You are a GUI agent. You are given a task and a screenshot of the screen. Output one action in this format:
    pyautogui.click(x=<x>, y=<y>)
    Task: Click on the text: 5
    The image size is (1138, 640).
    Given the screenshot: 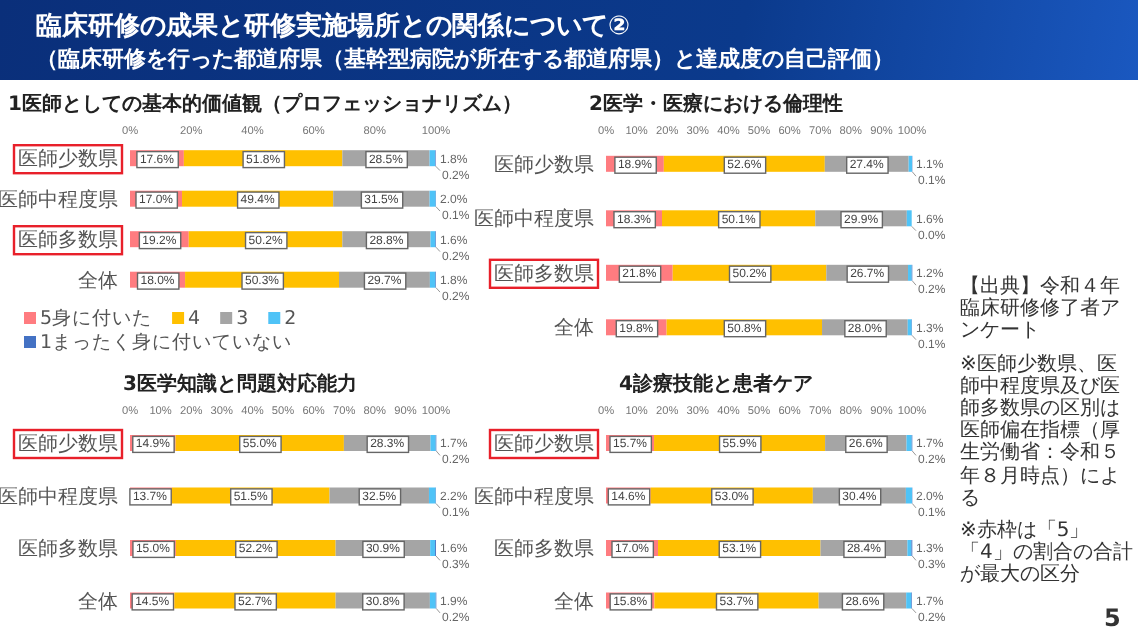 What is the action you would take?
    pyautogui.click(x=1112, y=618)
    